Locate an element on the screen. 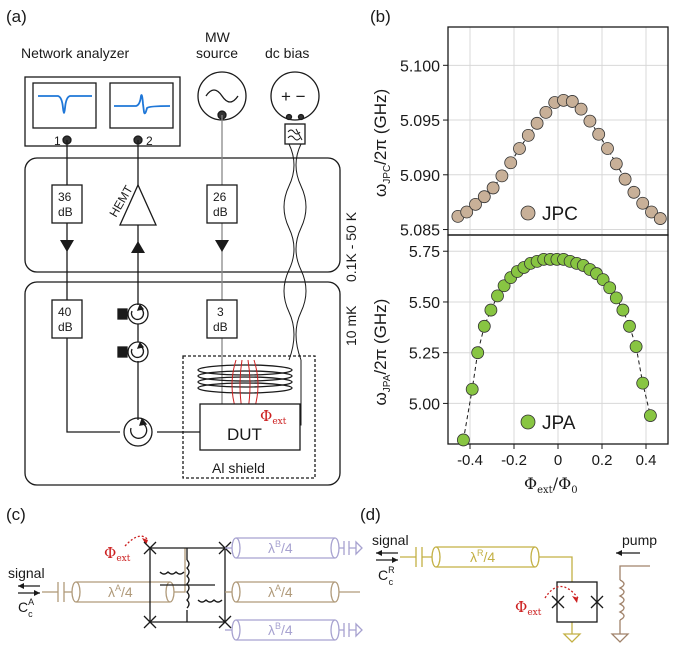  stage-box-0p1k-50k is located at coordinates (182, 215).